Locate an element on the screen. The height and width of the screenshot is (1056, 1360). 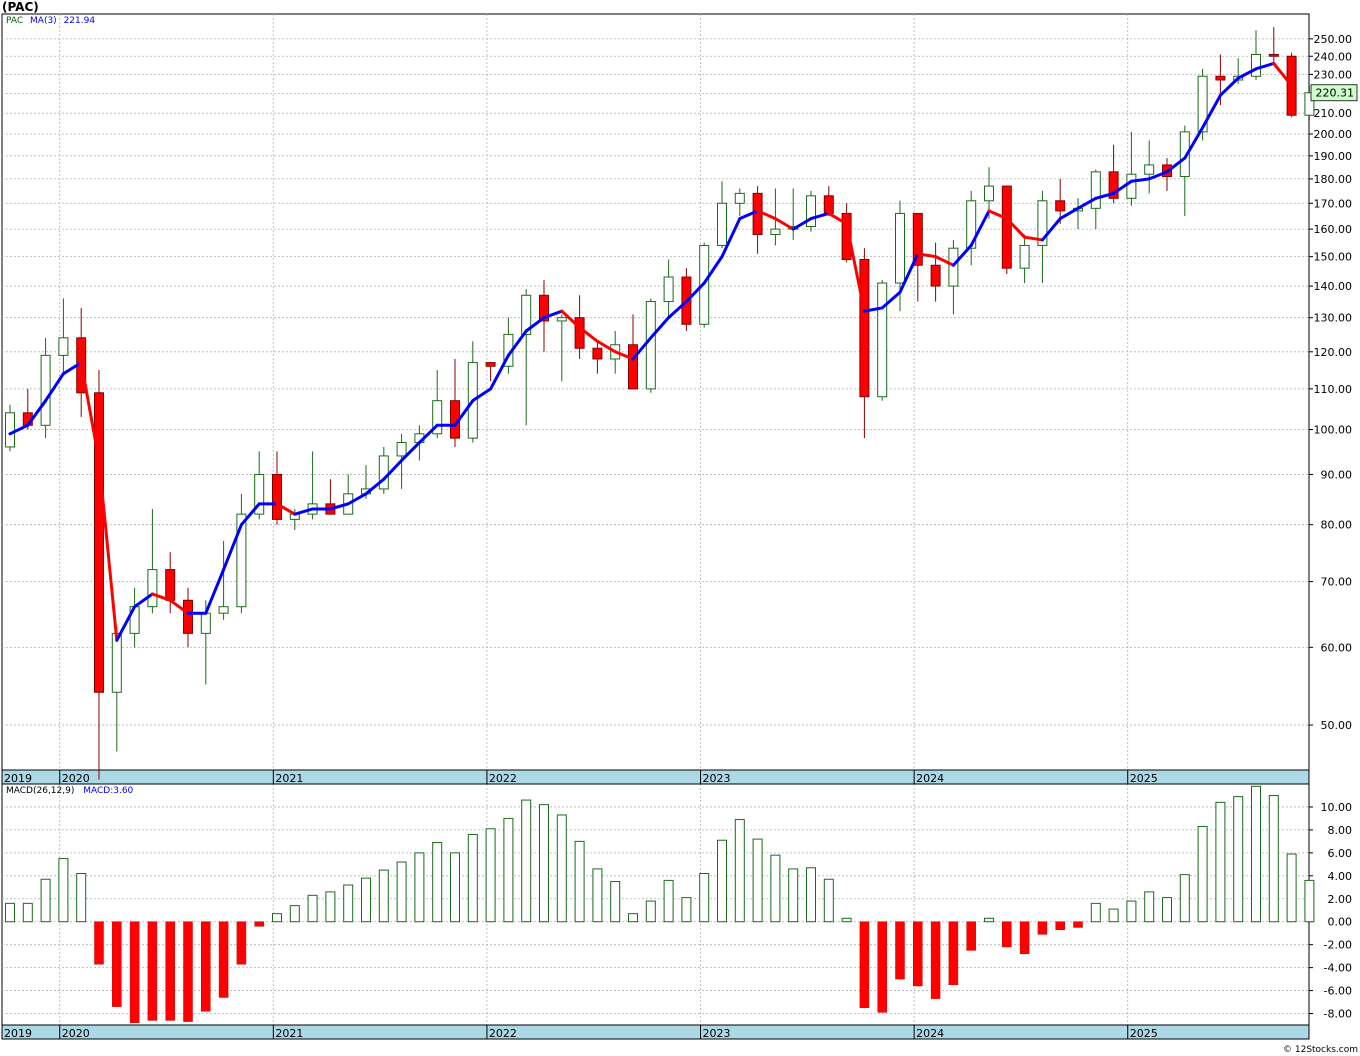
last-price-label: 220.31 is located at coordinates (1335, 93).